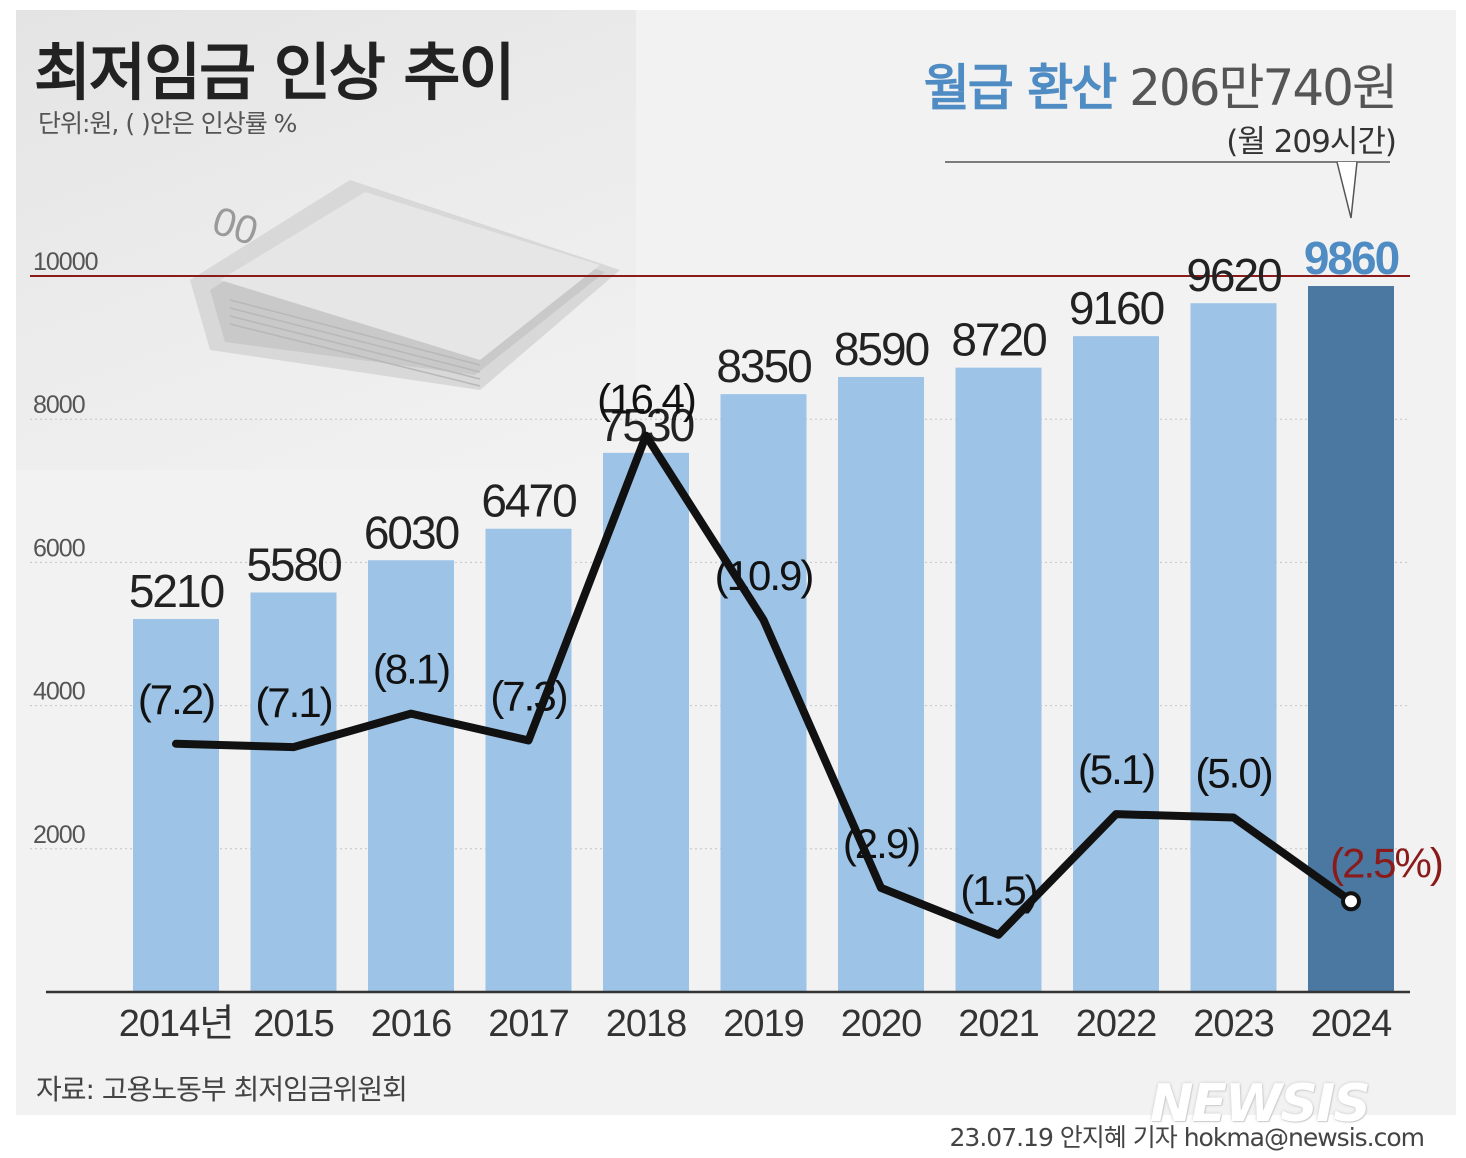  I want to click on bar-value-label: 6470, so click(528, 501).